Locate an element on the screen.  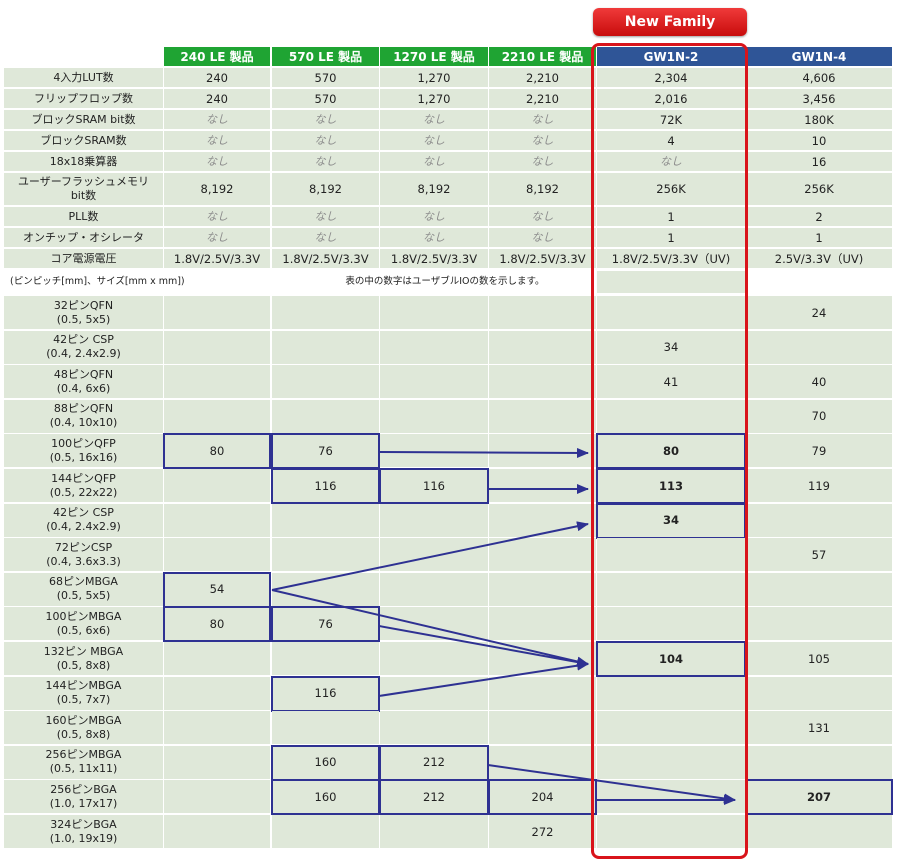
package-label: 42ピン CSP (0.4, 2.4x2.9) is located at coordinates (83, 347).